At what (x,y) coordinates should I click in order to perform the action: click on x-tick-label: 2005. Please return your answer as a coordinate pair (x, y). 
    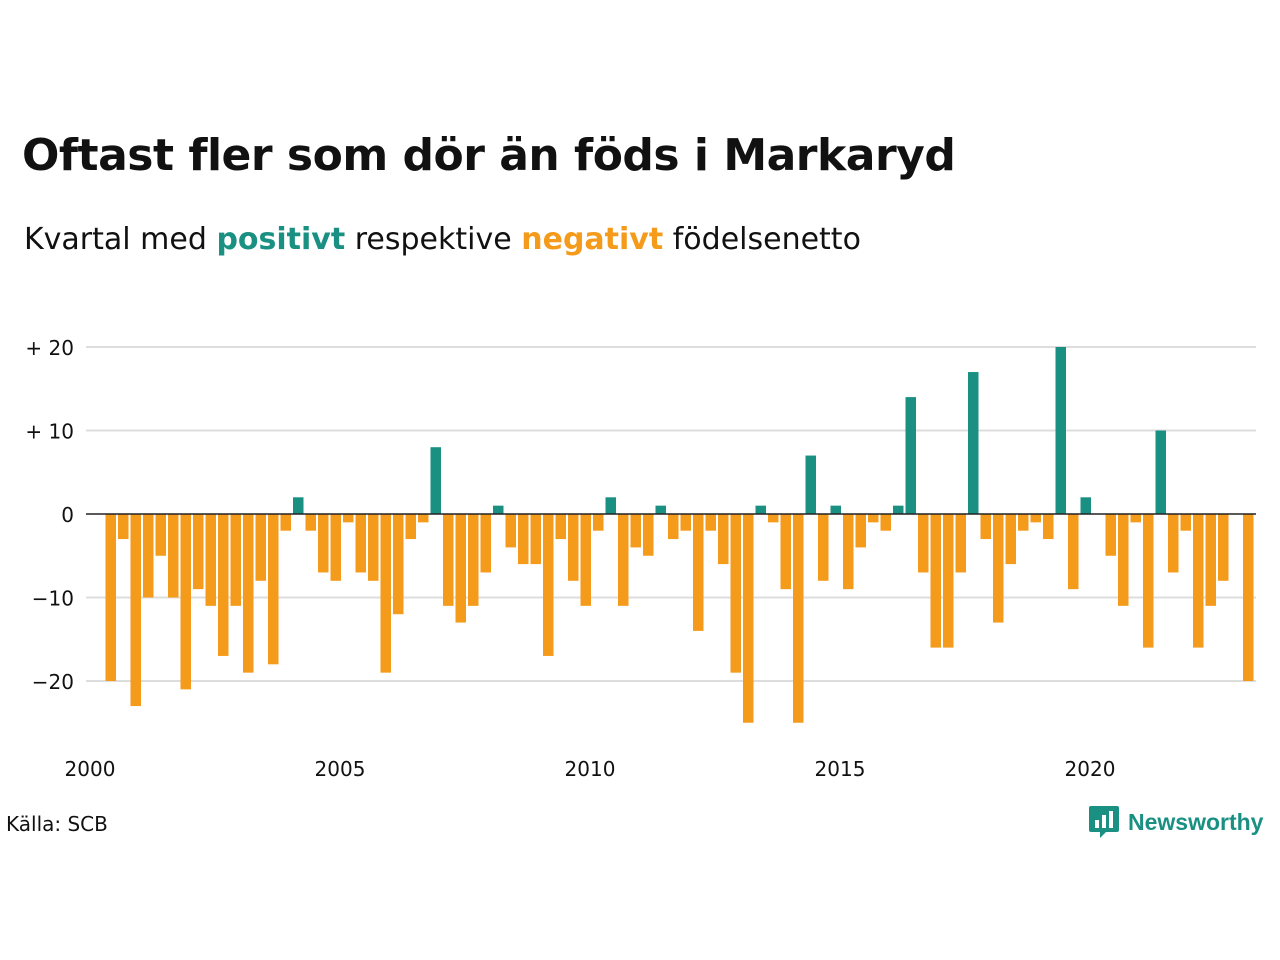
    Looking at the image, I should click on (340, 769).